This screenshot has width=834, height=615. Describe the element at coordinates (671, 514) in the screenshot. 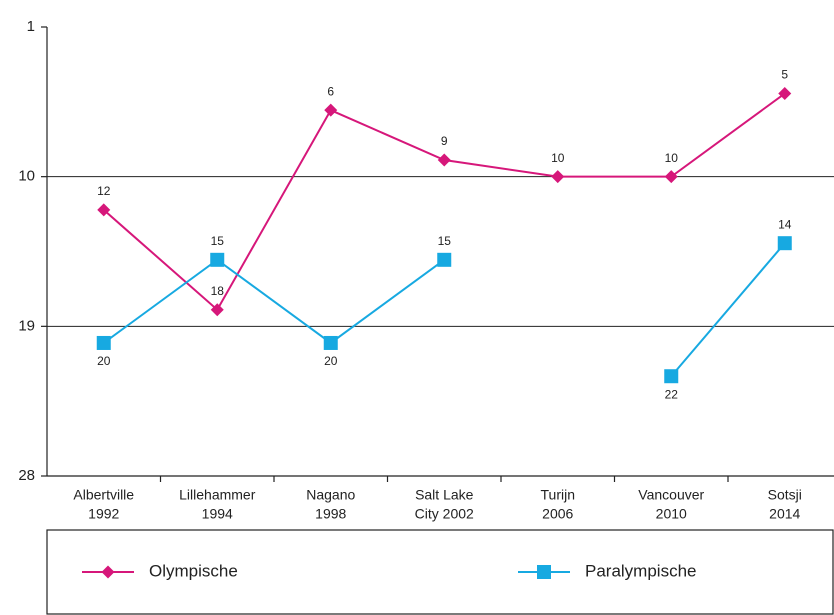

I see `x-tick-label: 2010` at that location.